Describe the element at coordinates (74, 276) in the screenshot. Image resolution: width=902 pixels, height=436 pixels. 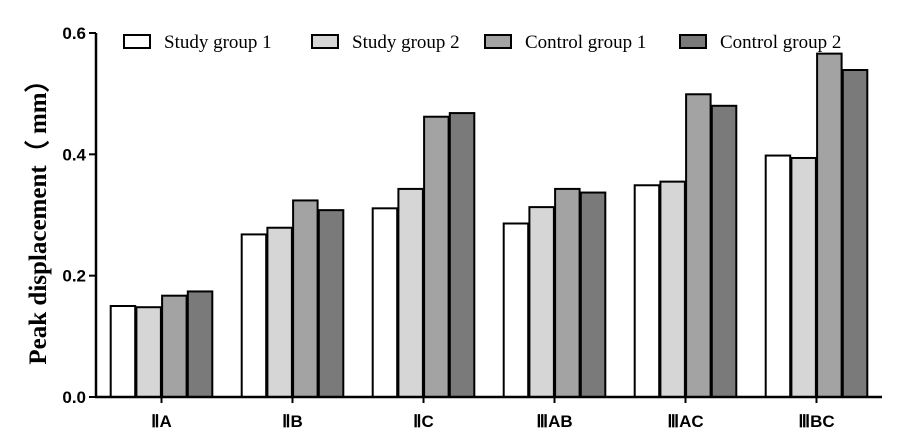
I see `y-tick-label: 0.2` at that location.